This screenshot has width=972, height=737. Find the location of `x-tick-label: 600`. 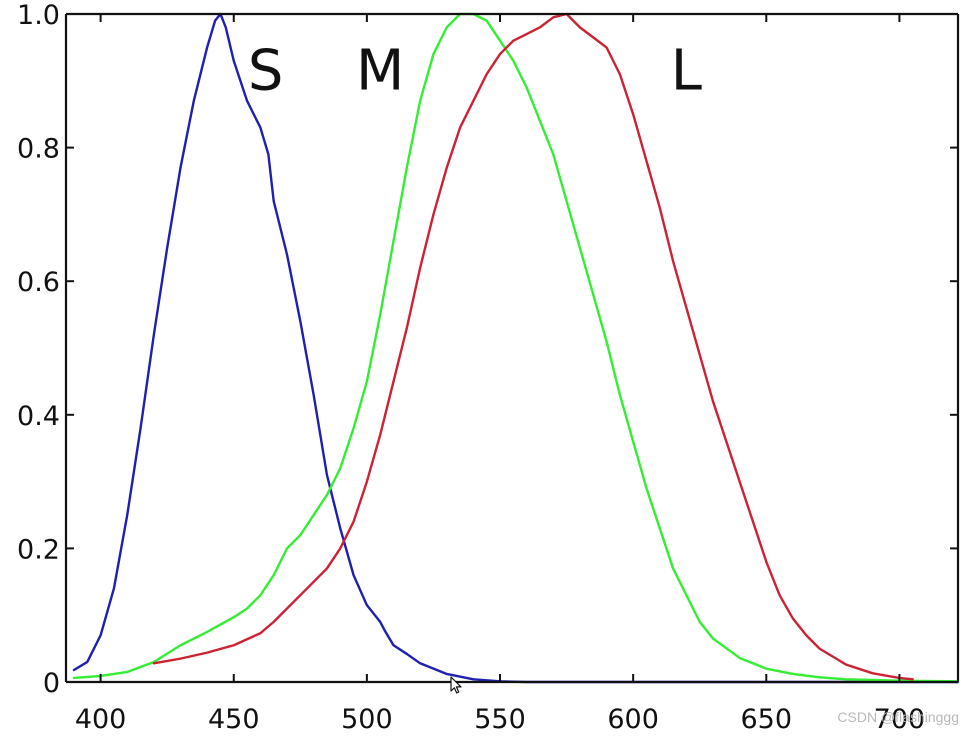

x-tick-label: 600 is located at coordinates (633, 719).